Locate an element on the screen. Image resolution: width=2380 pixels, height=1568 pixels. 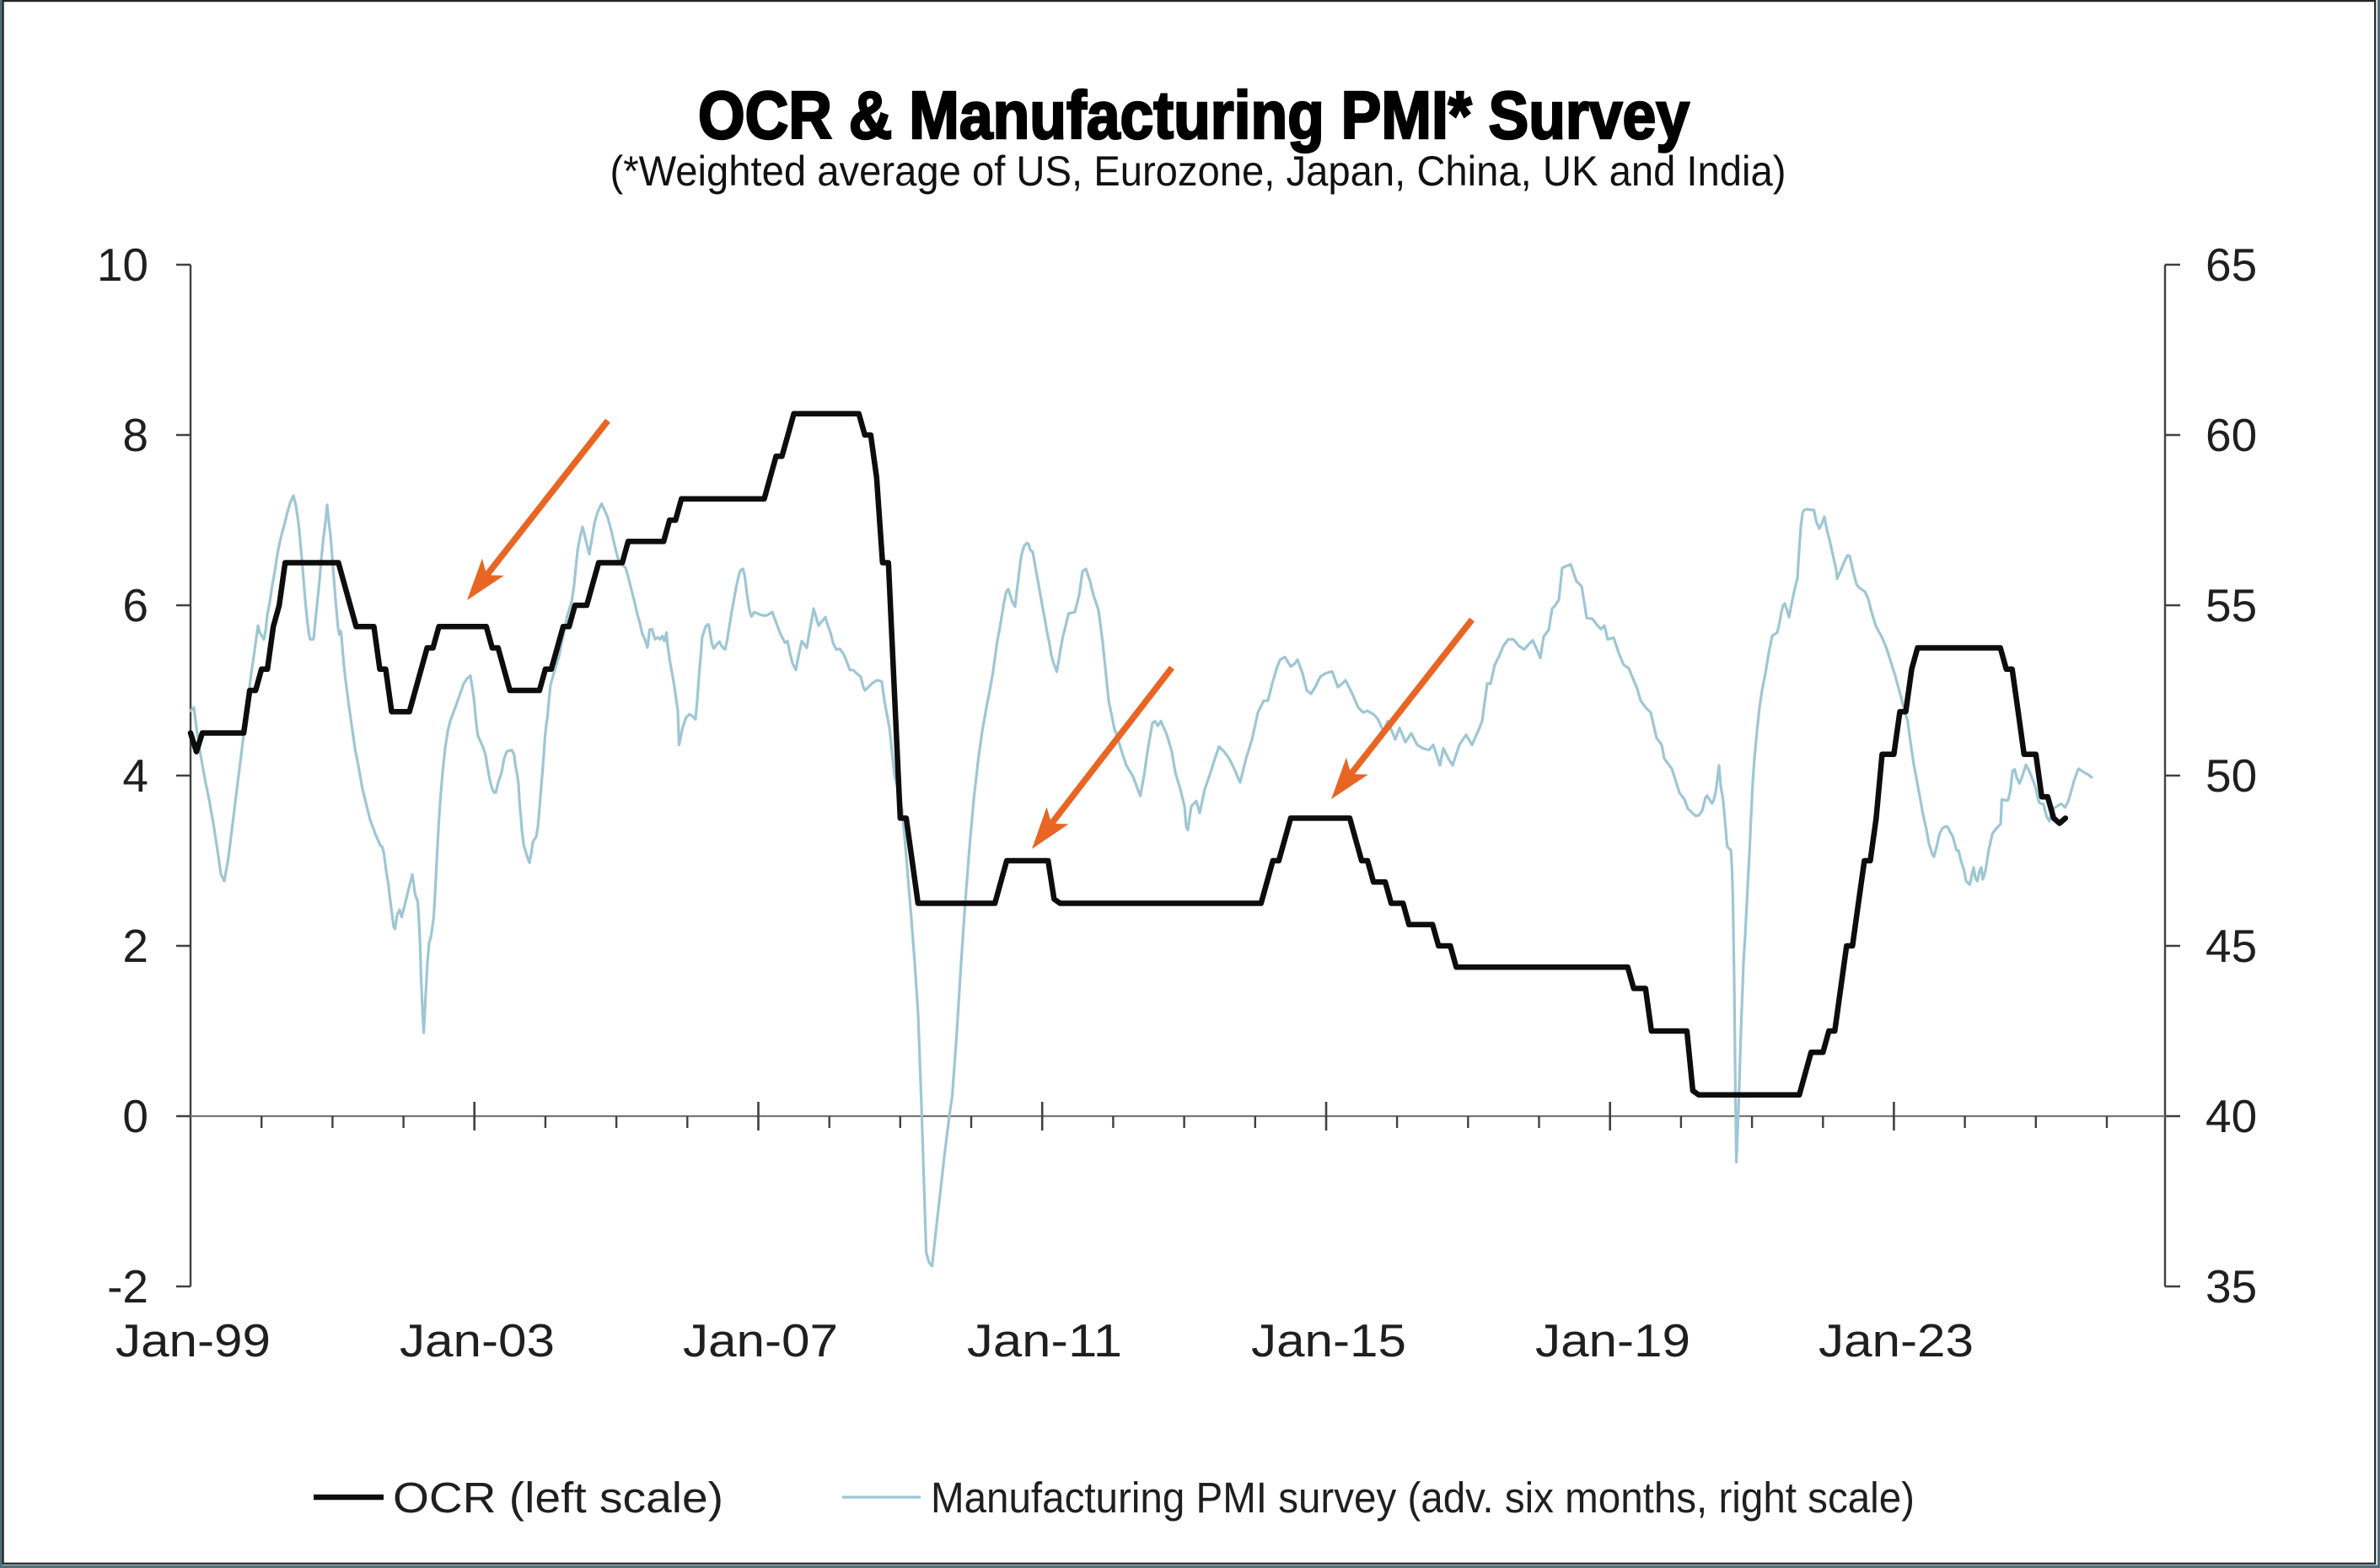
svg-text: OCR (left scale) is located at coordinates (558, 1498).